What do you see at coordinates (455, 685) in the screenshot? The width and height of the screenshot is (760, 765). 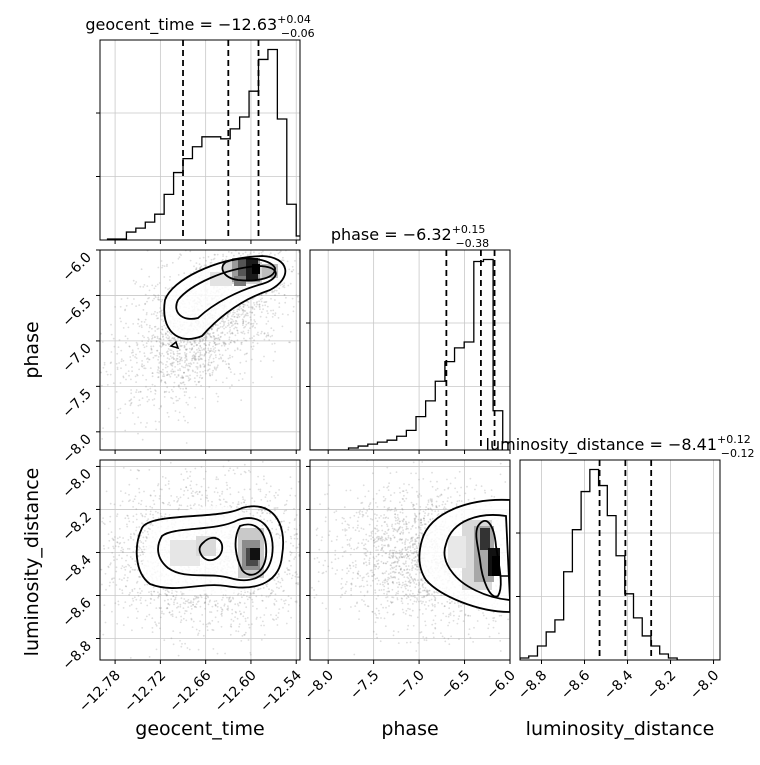 I see `x-tick-label-phase-3: −6.5` at bounding box center [455, 685].